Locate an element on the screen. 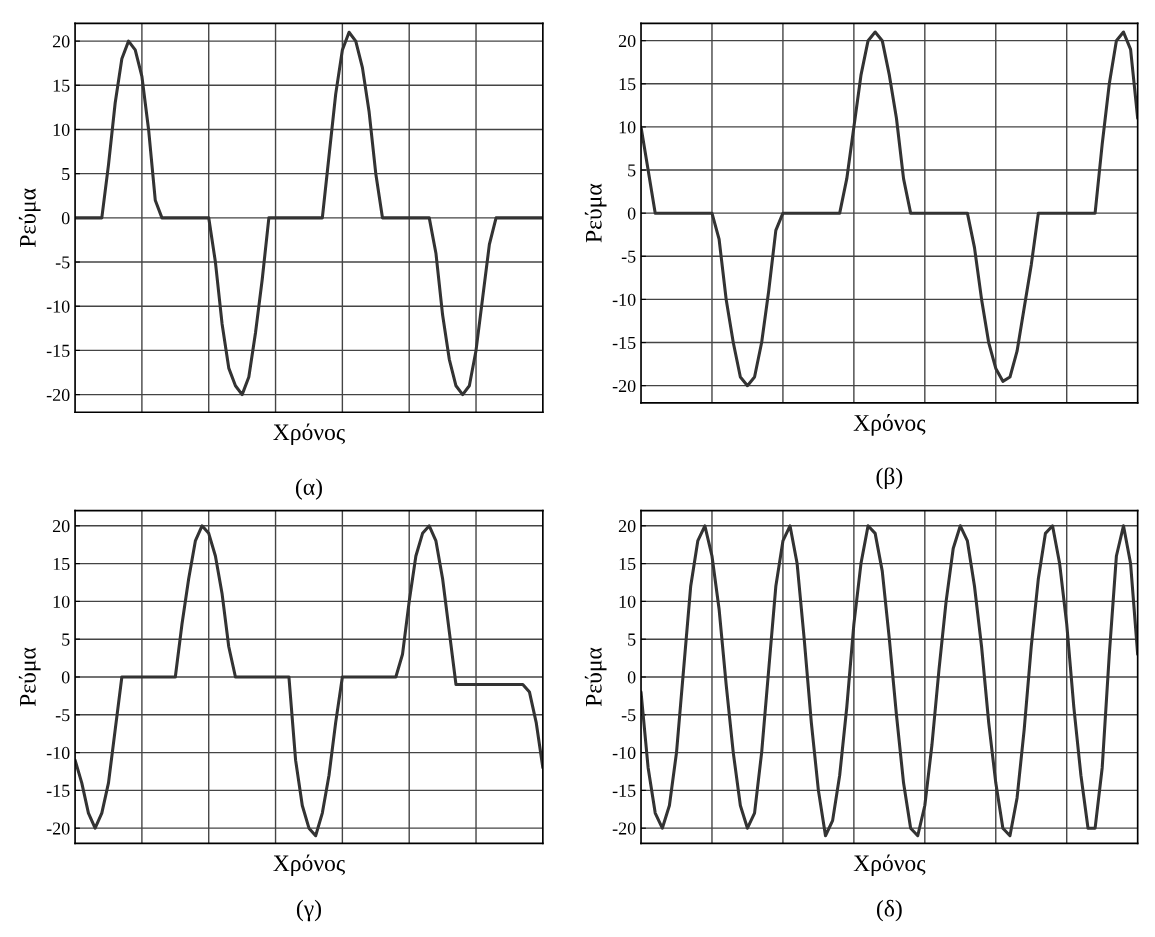  text: (δ) is located at coordinates (889, 910).